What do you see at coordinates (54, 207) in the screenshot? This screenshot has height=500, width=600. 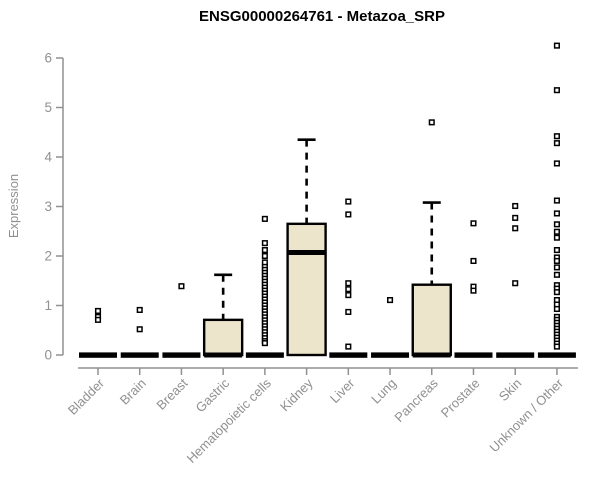 I see `y-axis: 0 1 2 3 4 5 6` at bounding box center [54, 207].